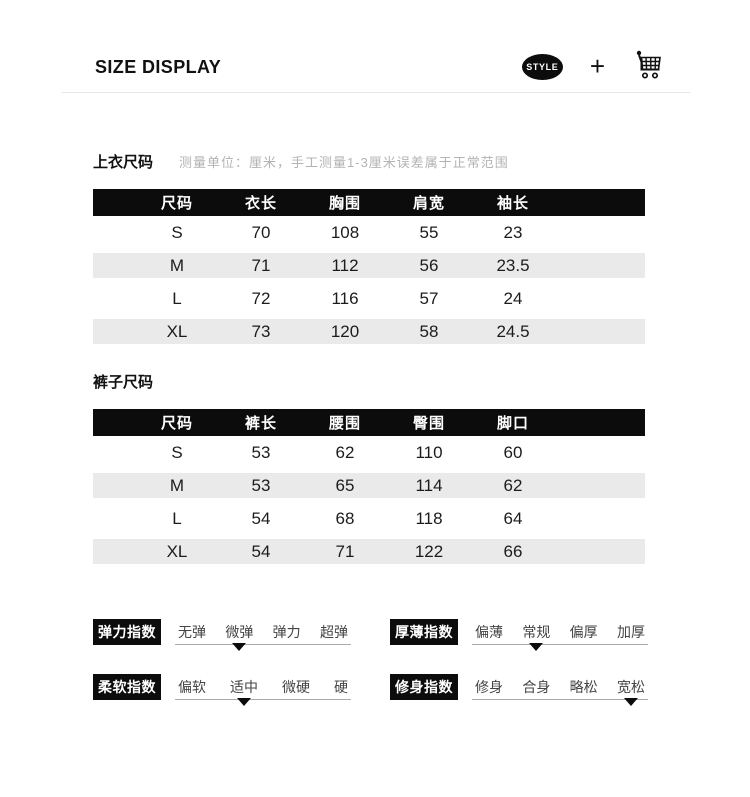 The image size is (750, 797). I want to click on indicator-option: 微硬, so click(296, 687).